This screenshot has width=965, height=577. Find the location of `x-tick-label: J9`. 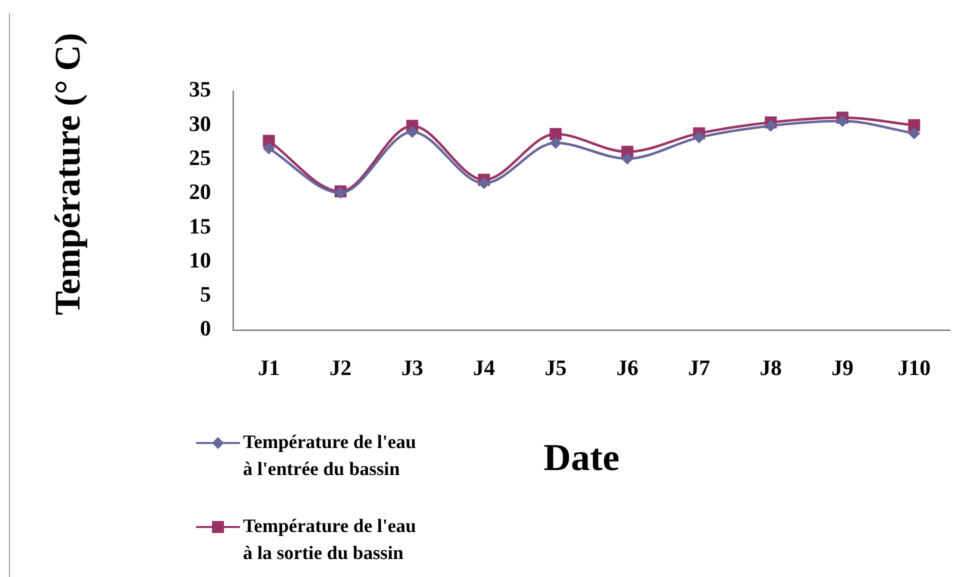

x-tick-label: J9 is located at coordinates (842, 367).